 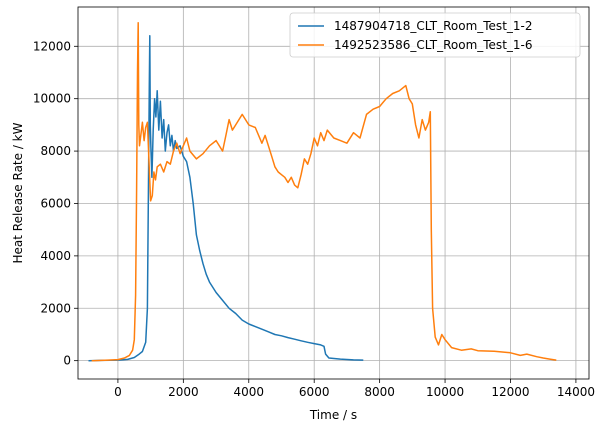 I want to click on y-tick-label: 6000, so click(x=55, y=203).